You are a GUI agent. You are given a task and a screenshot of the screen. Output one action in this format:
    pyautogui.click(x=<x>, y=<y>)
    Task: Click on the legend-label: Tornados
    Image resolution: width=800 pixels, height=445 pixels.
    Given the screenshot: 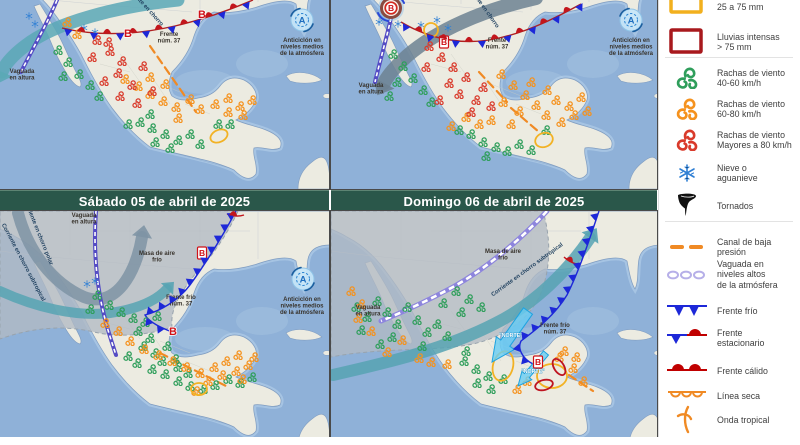 What is the action you would take?
    pyautogui.click(x=735, y=205)
    